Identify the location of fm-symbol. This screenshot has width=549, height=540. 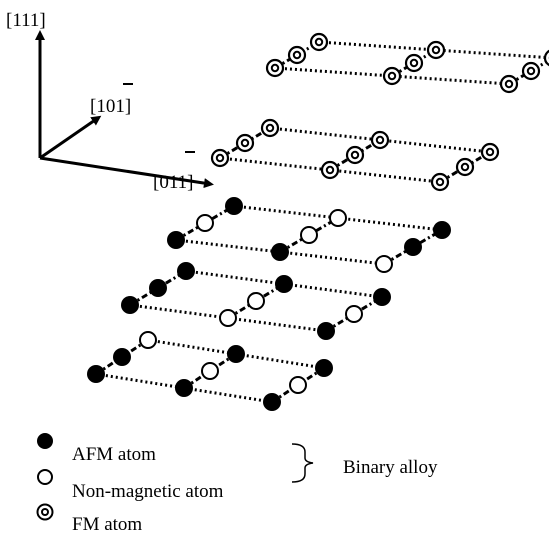
(45, 512).